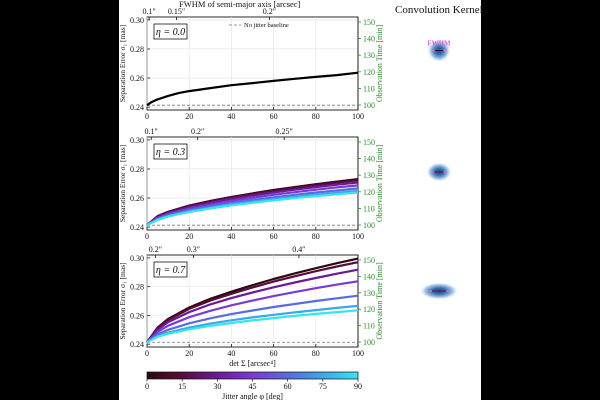 The width and height of the screenshot is (600, 400). Describe the element at coordinates (252, 363) in the screenshot. I see `x-axis-label: det Σ [arcsec⁴]` at that location.